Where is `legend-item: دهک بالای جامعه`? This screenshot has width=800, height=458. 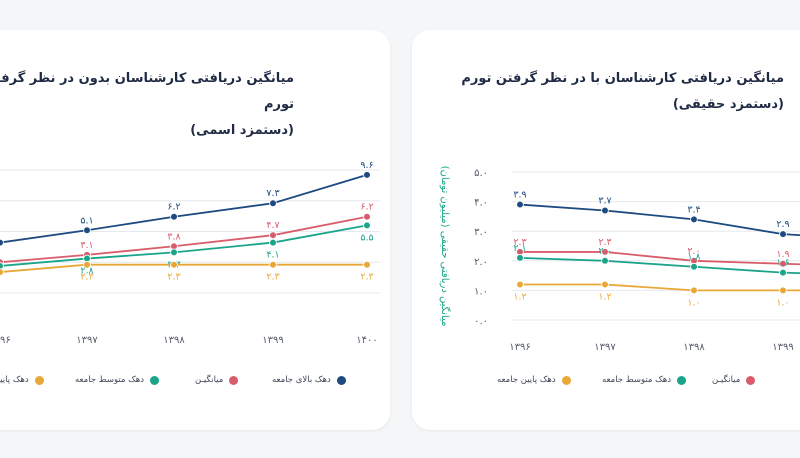
legend-item: دهک بالای جامعه is located at coordinates (309, 380).